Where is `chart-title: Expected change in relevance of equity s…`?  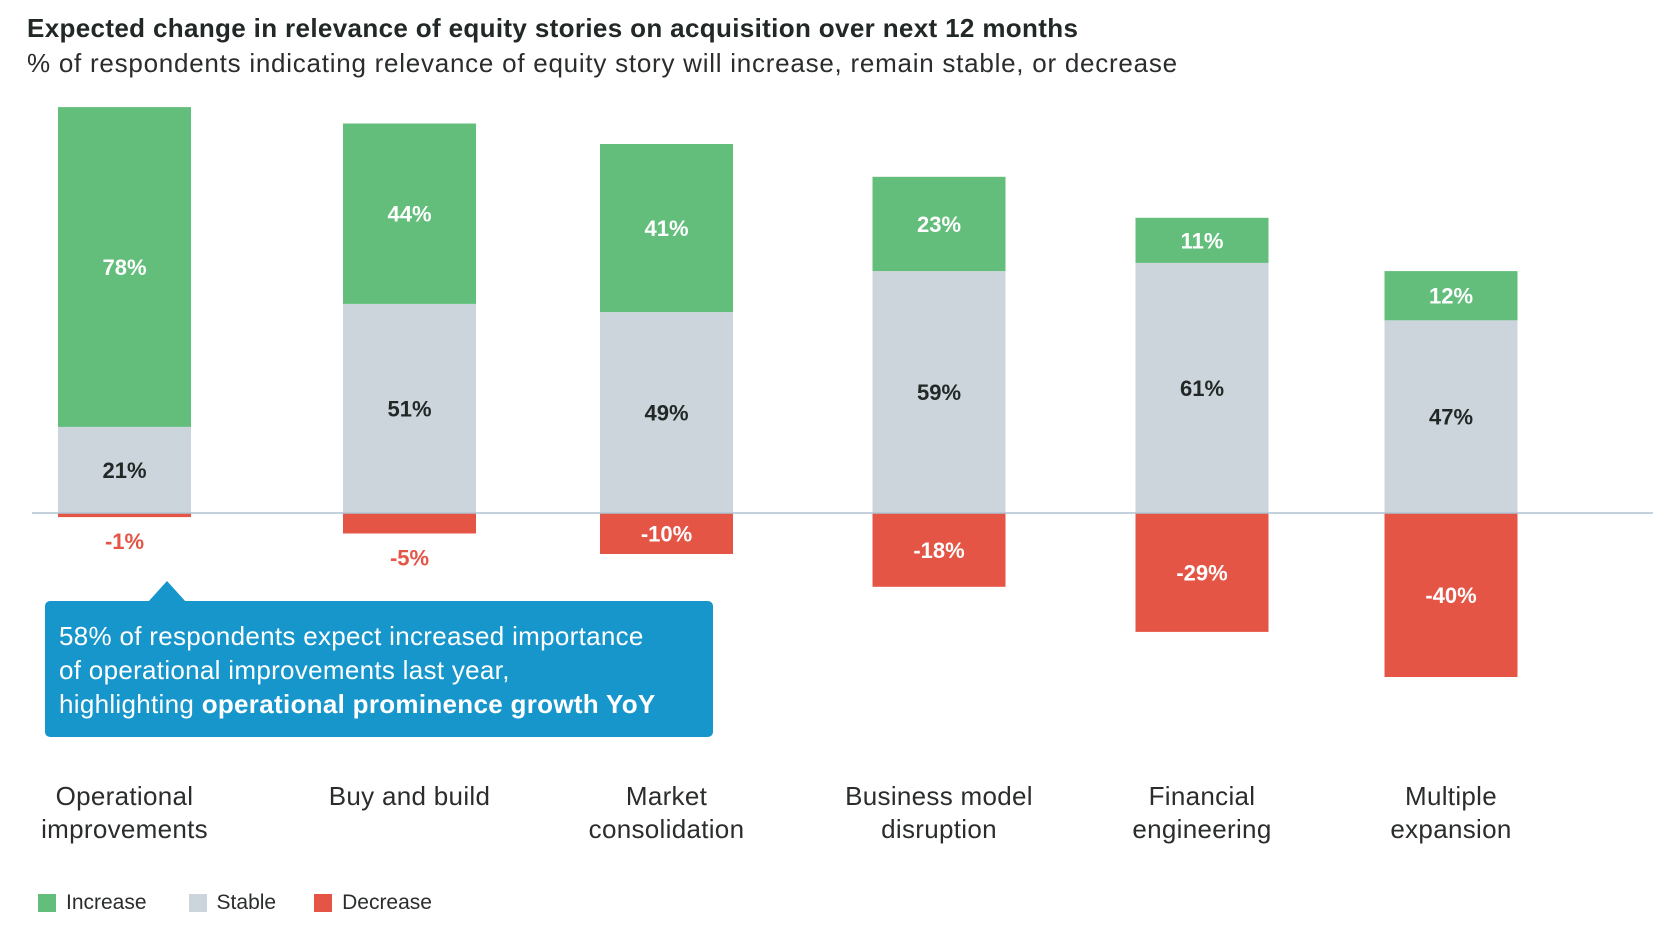
chart-title: Expected change in relevance of equity s… is located at coordinates (553, 28).